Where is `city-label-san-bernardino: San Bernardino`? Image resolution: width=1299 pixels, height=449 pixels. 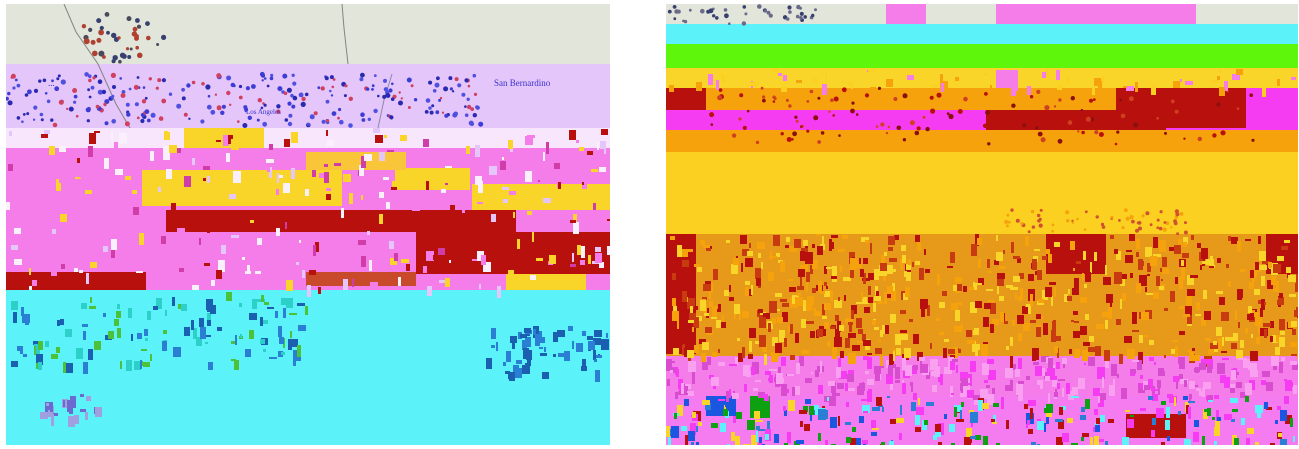 city-label-san-bernardino: San Bernardino is located at coordinates (522, 83).